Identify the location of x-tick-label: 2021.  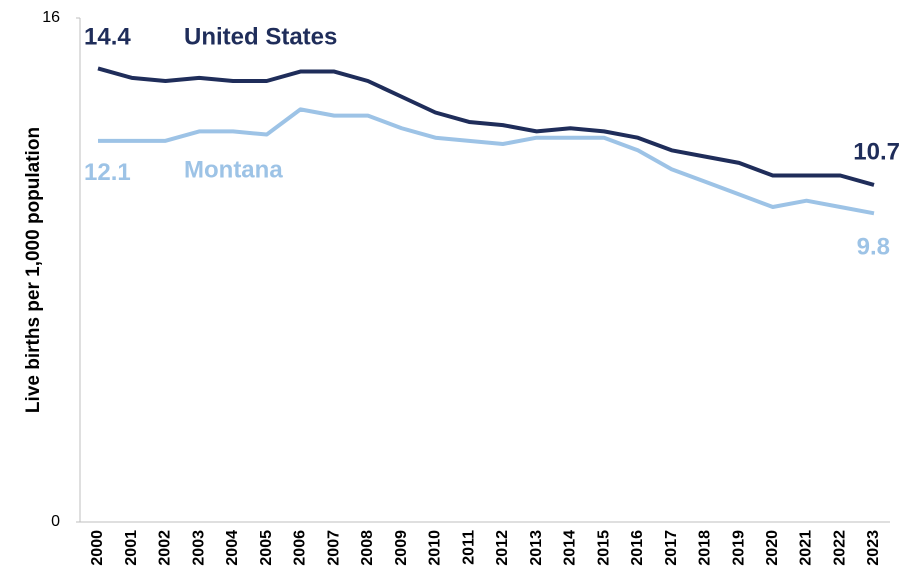
(806, 548).